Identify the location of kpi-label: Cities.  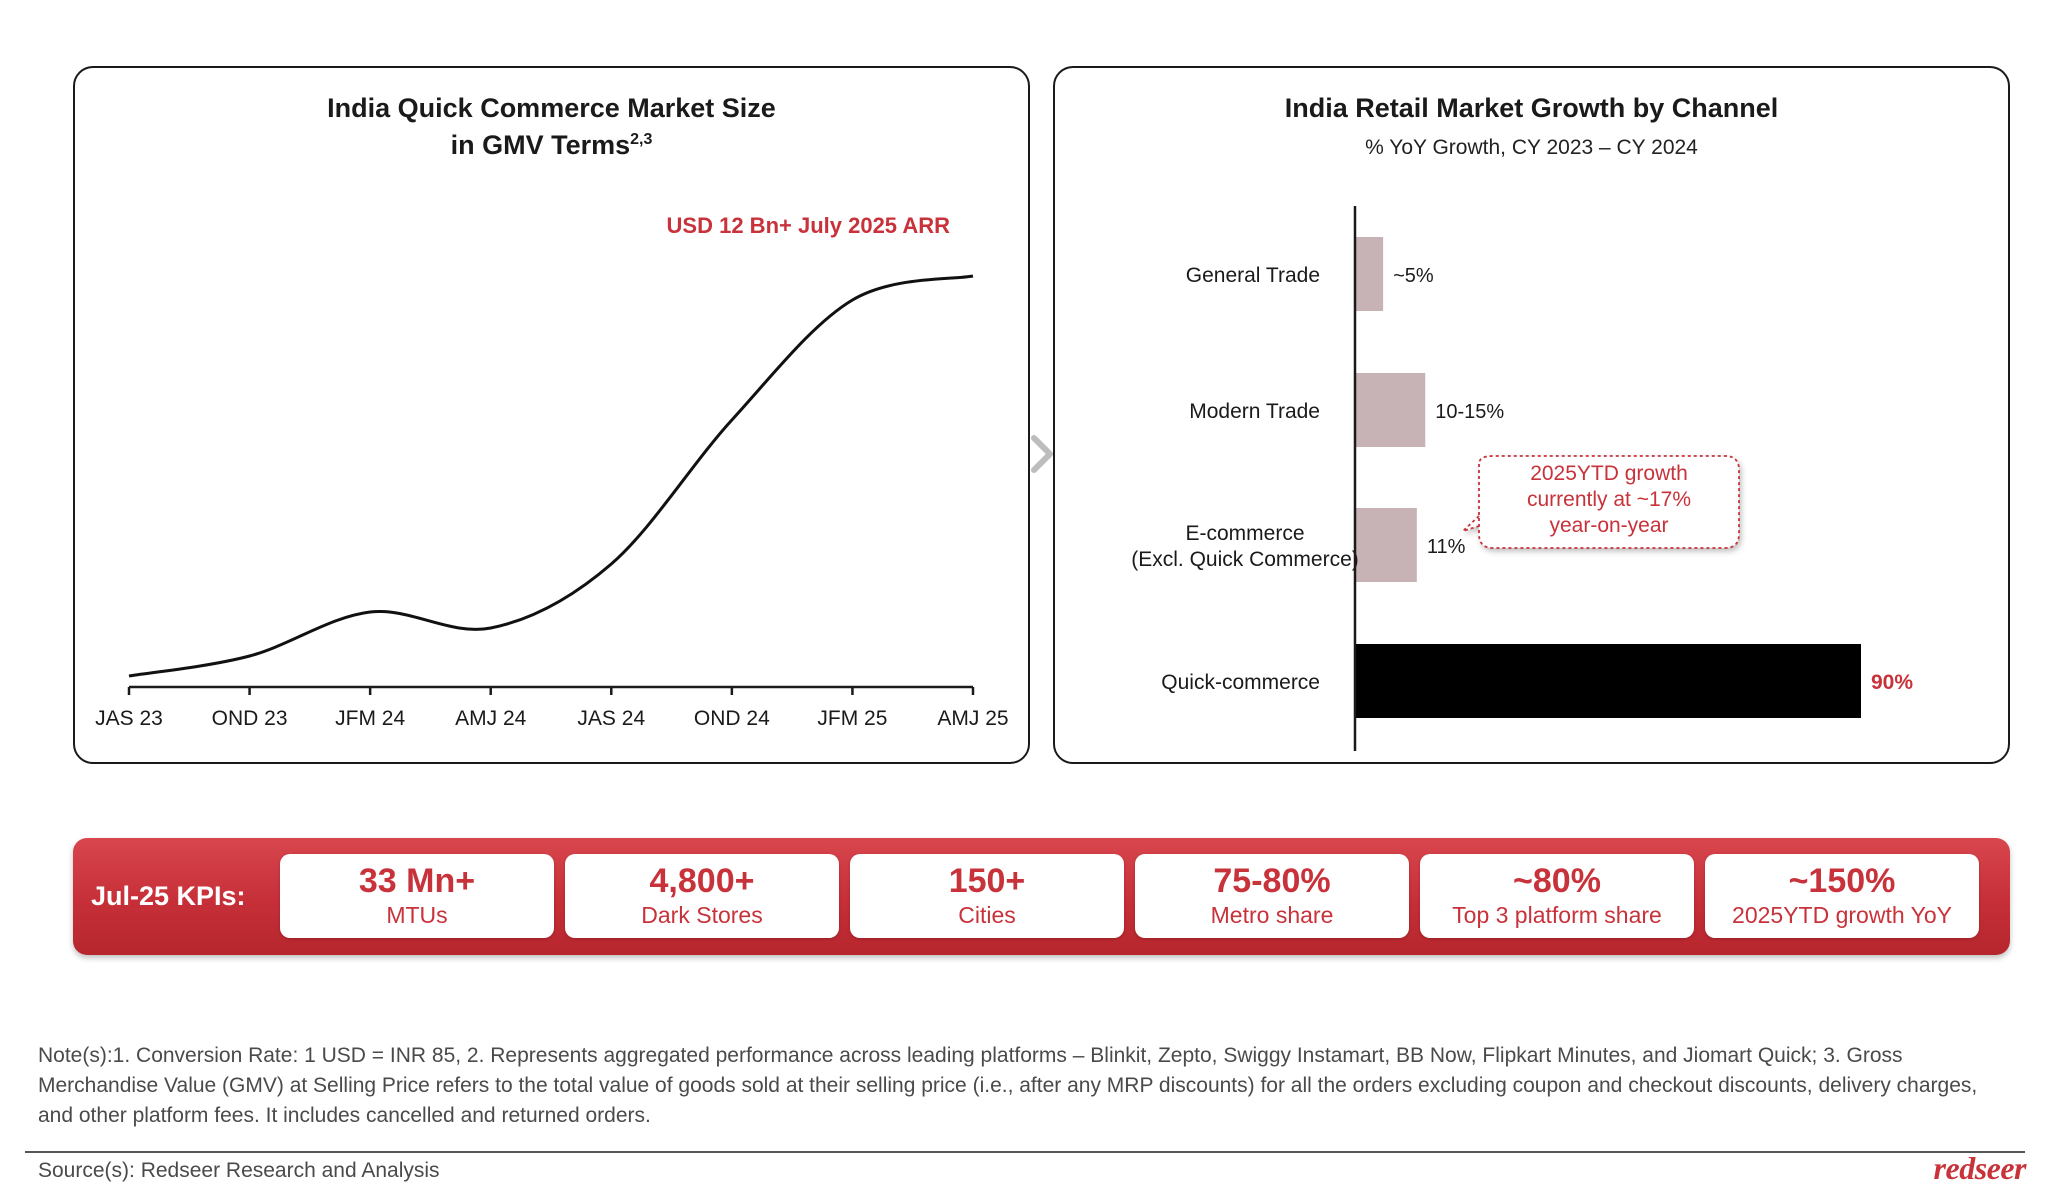
(987, 915).